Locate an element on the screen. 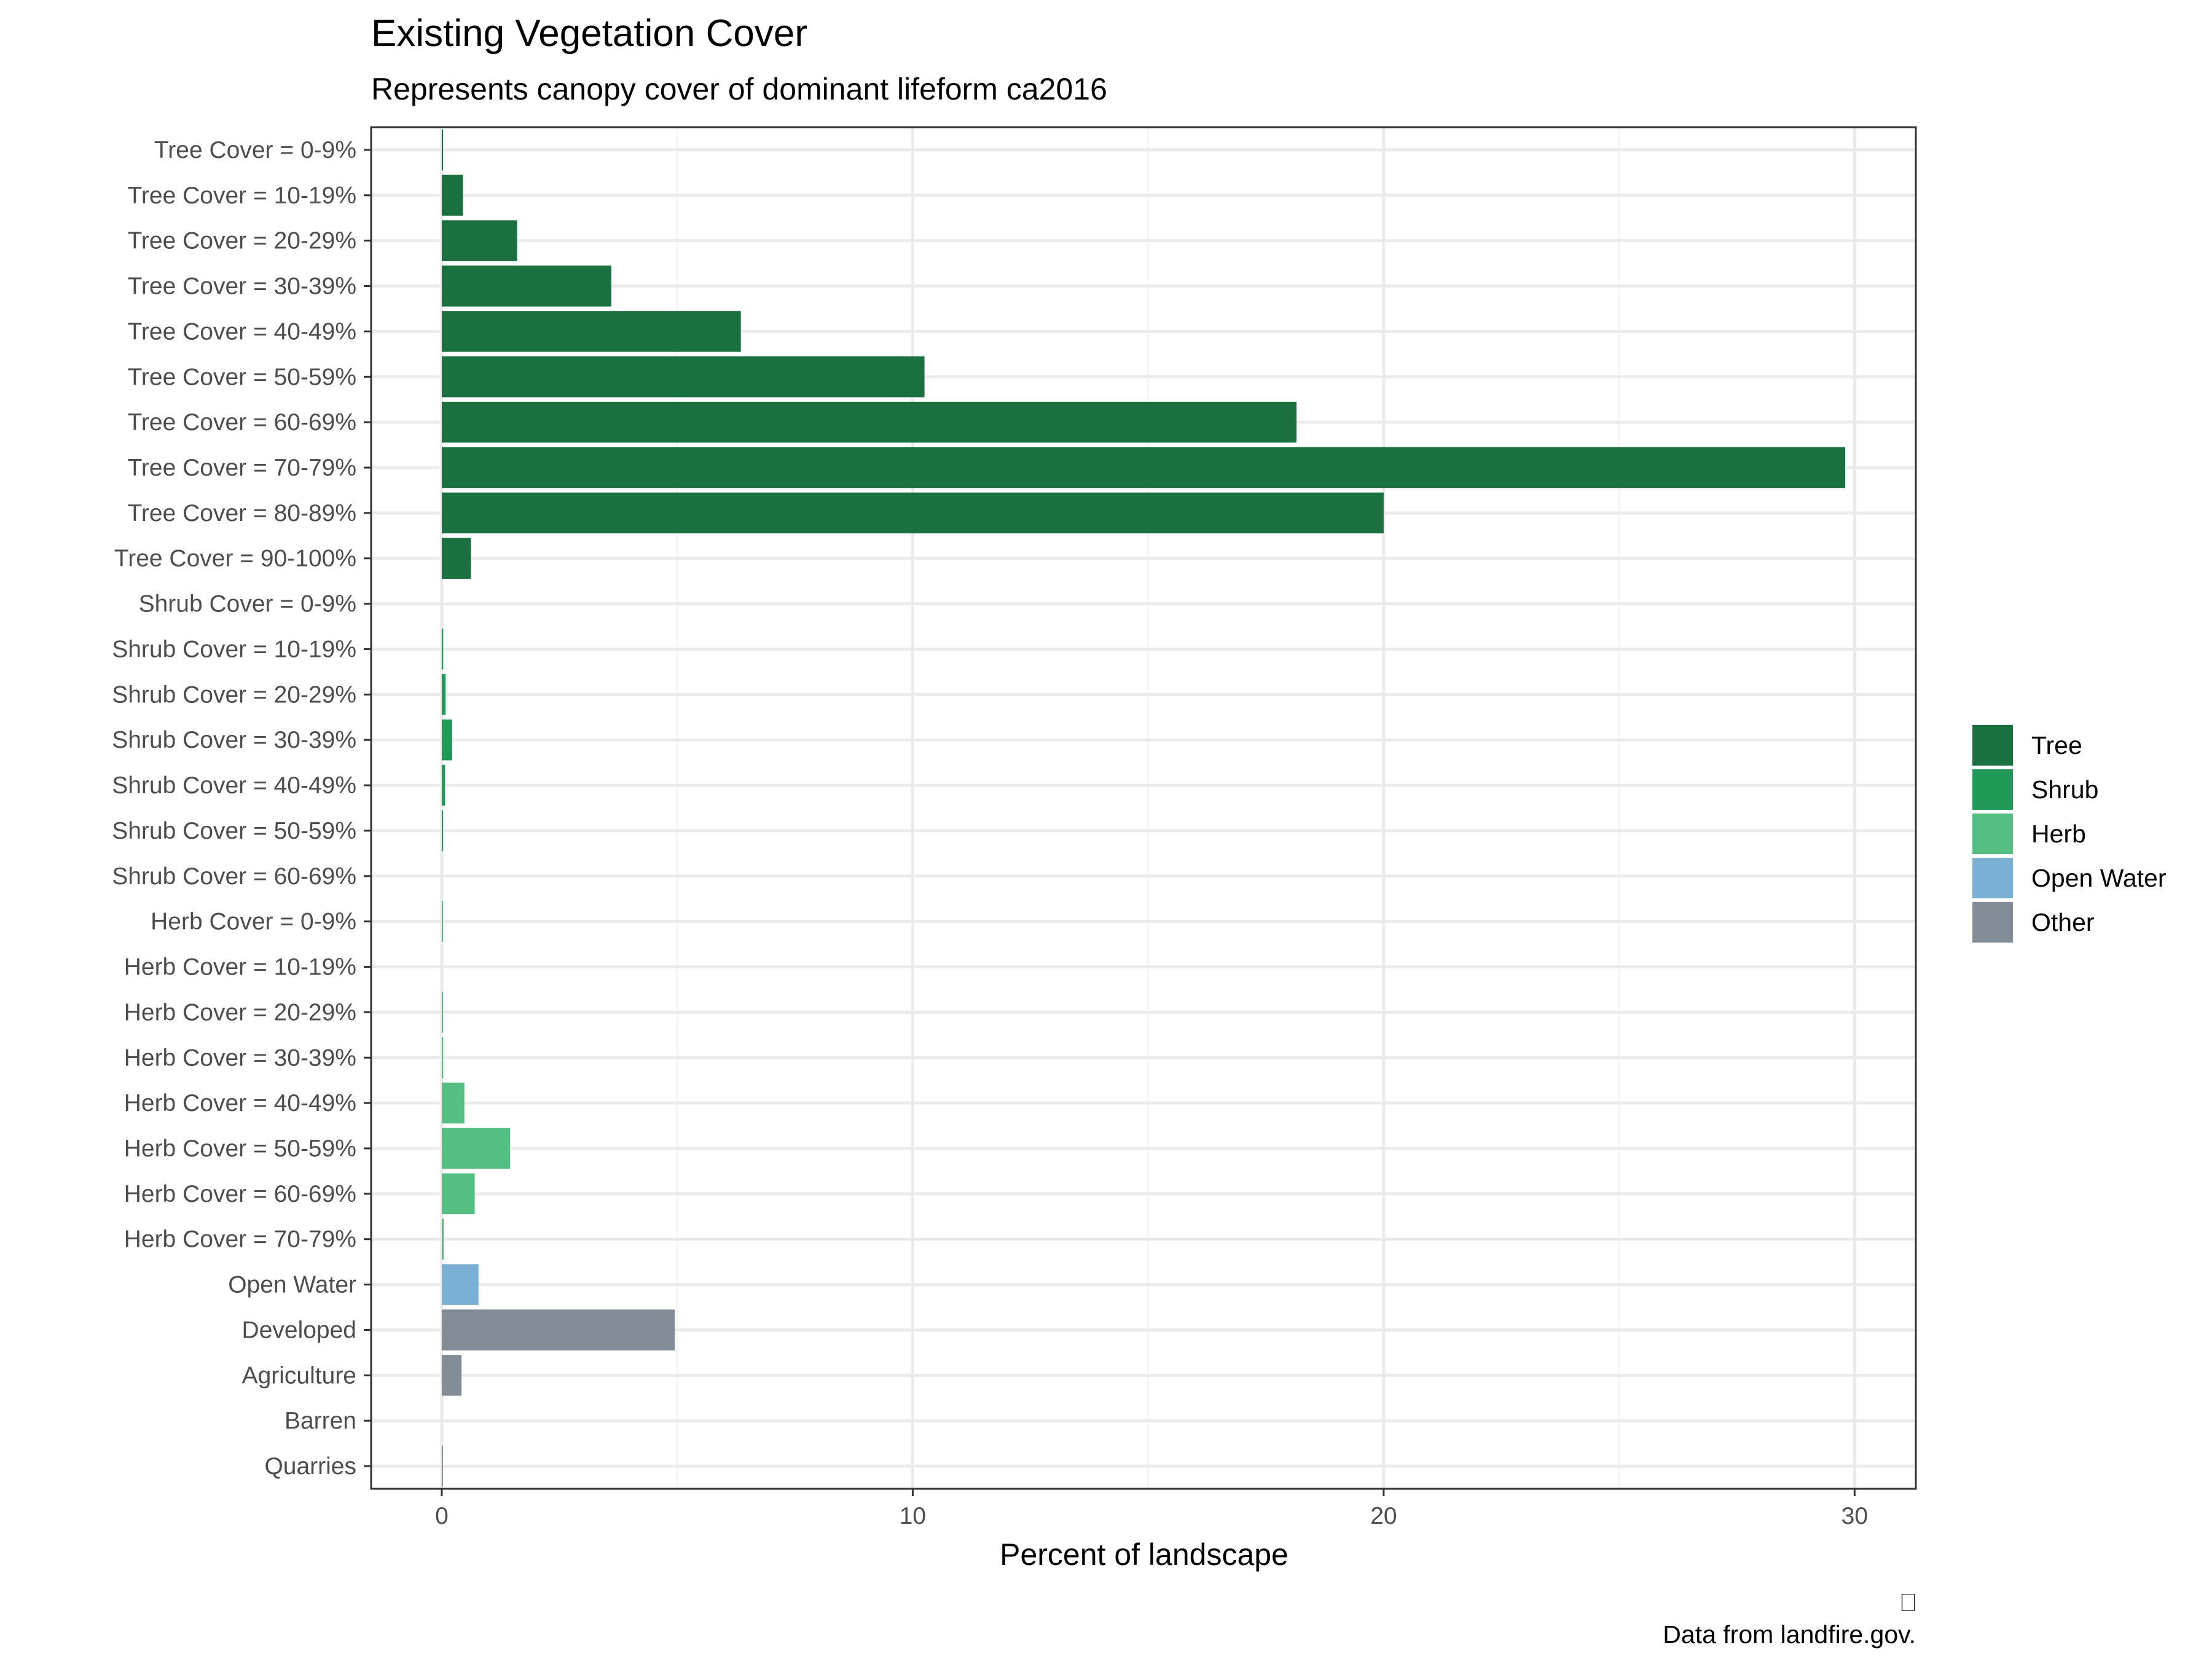 Image resolution: width=2212 pixels, height=1659 pixels. y-tick-label: Herb Cover = 60-69% is located at coordinates (240, 1194).